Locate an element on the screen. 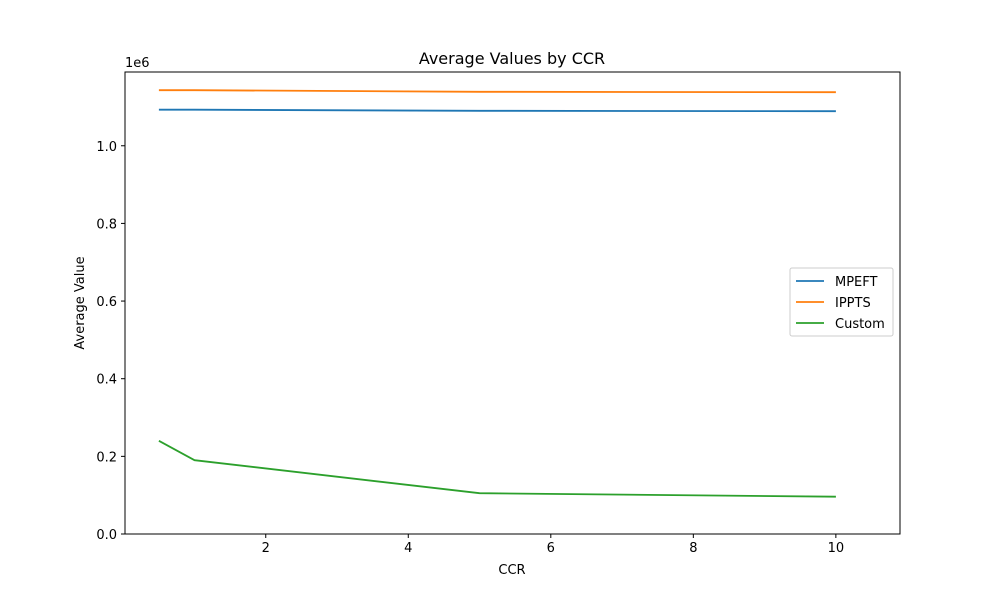 The image size is (1000, 600). y-axis-ticks: 0.0 0.2 0.4 0.6 0.8 1.0 is located at coordinates (110, 341).